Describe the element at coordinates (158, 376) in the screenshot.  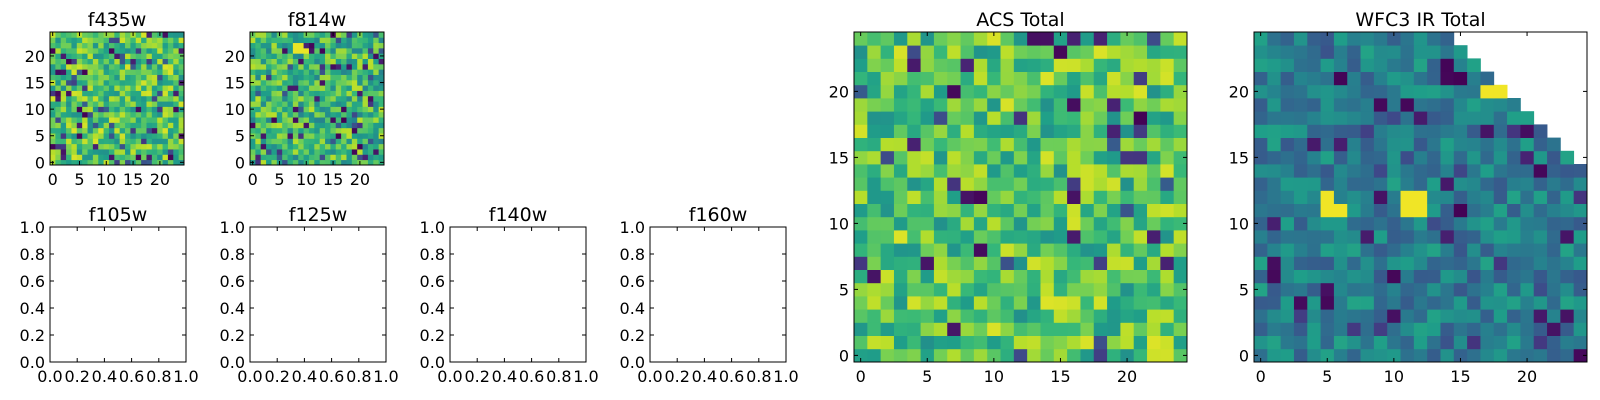
I see `x-tick-label: 0.8` at that location.